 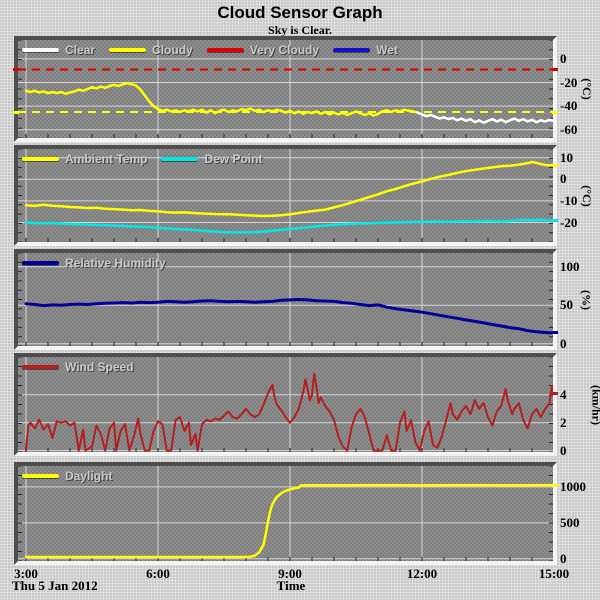 I want to click on legend-item: Cloudy, so click(x=151, y=50).